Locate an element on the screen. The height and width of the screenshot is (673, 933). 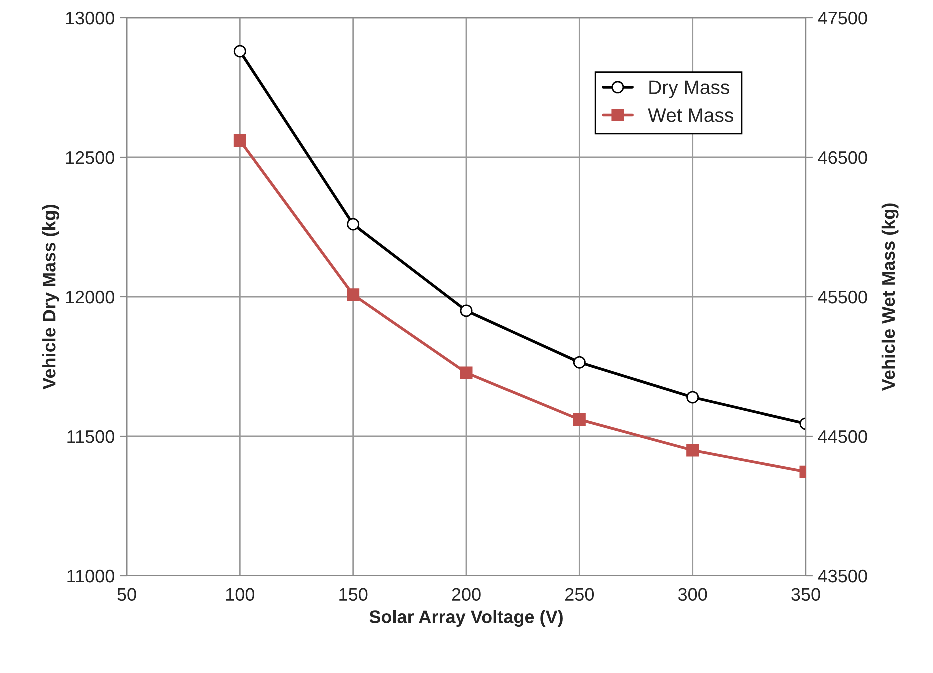
x-axis-title: Solar Array Voltage (V) is located at coordinates (466, 619).